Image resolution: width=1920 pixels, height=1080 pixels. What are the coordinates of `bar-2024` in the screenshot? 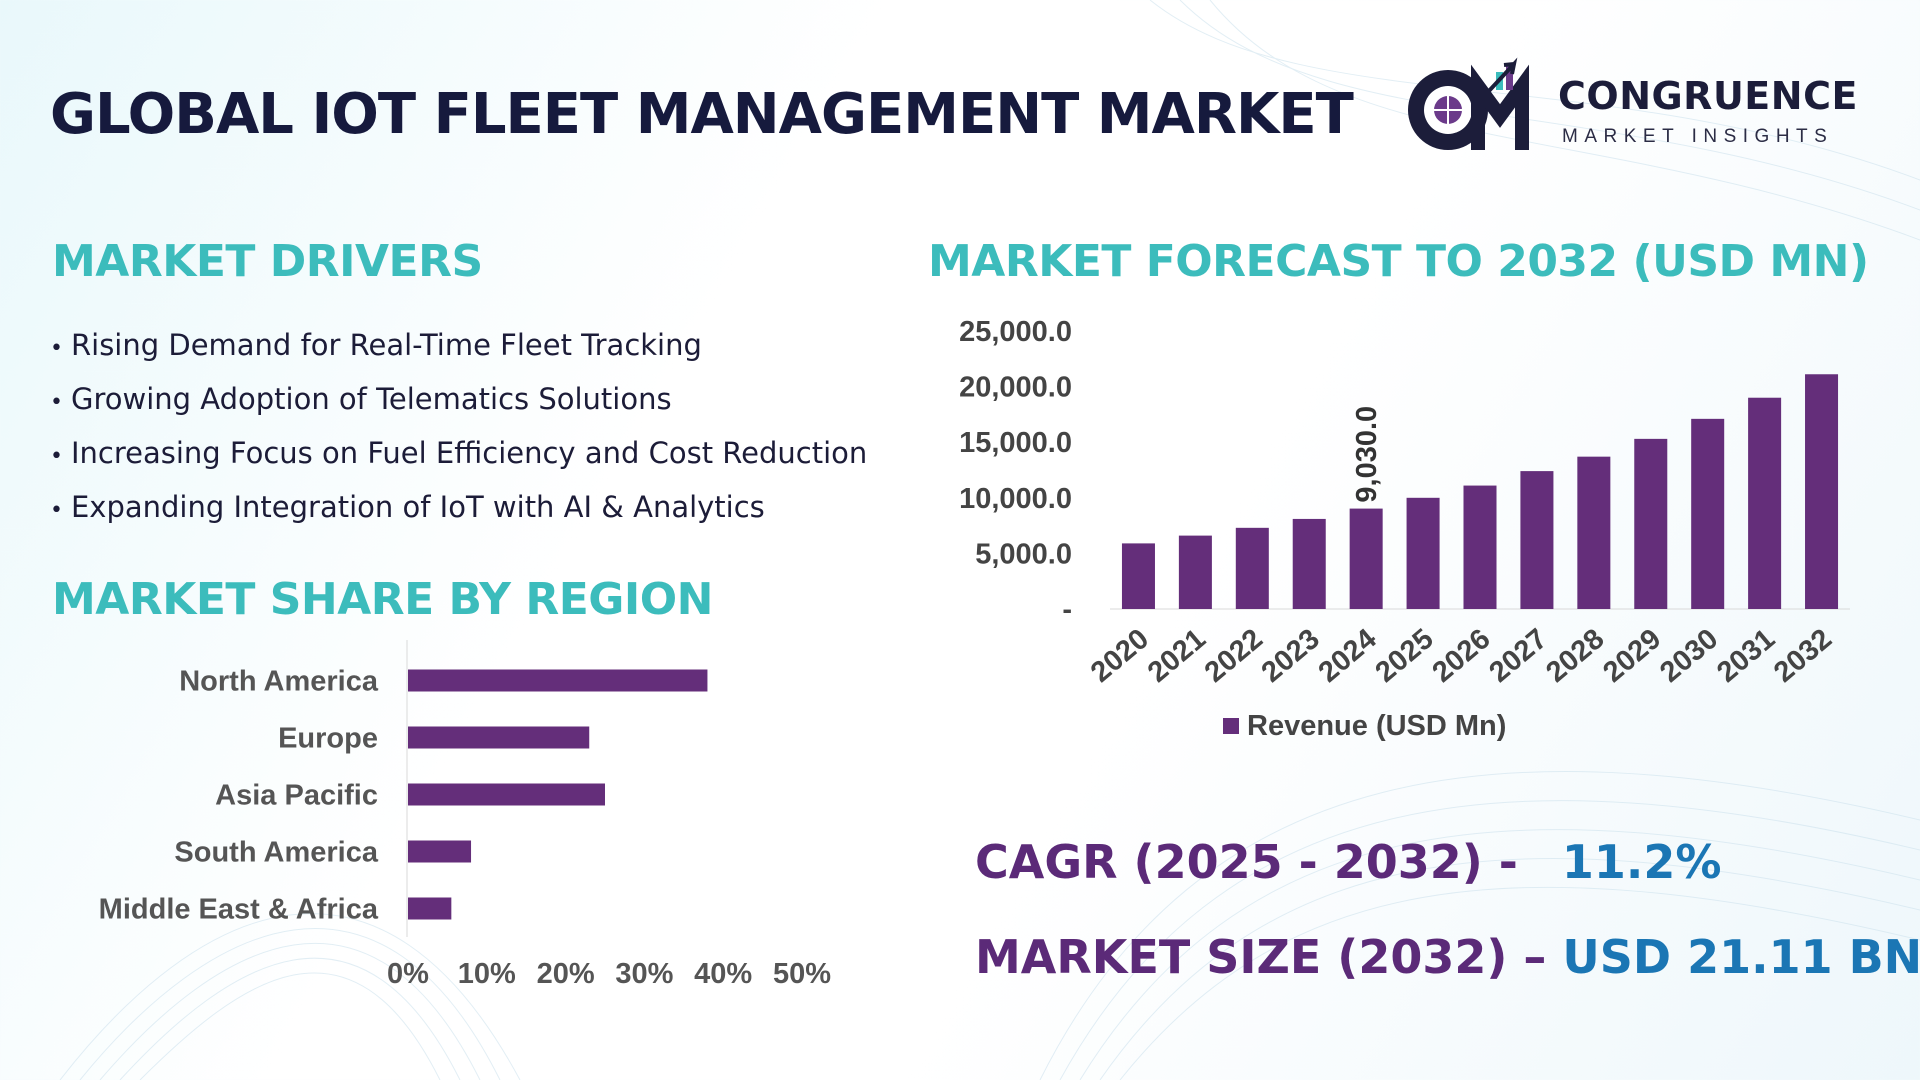 It's located at (1366, 558).